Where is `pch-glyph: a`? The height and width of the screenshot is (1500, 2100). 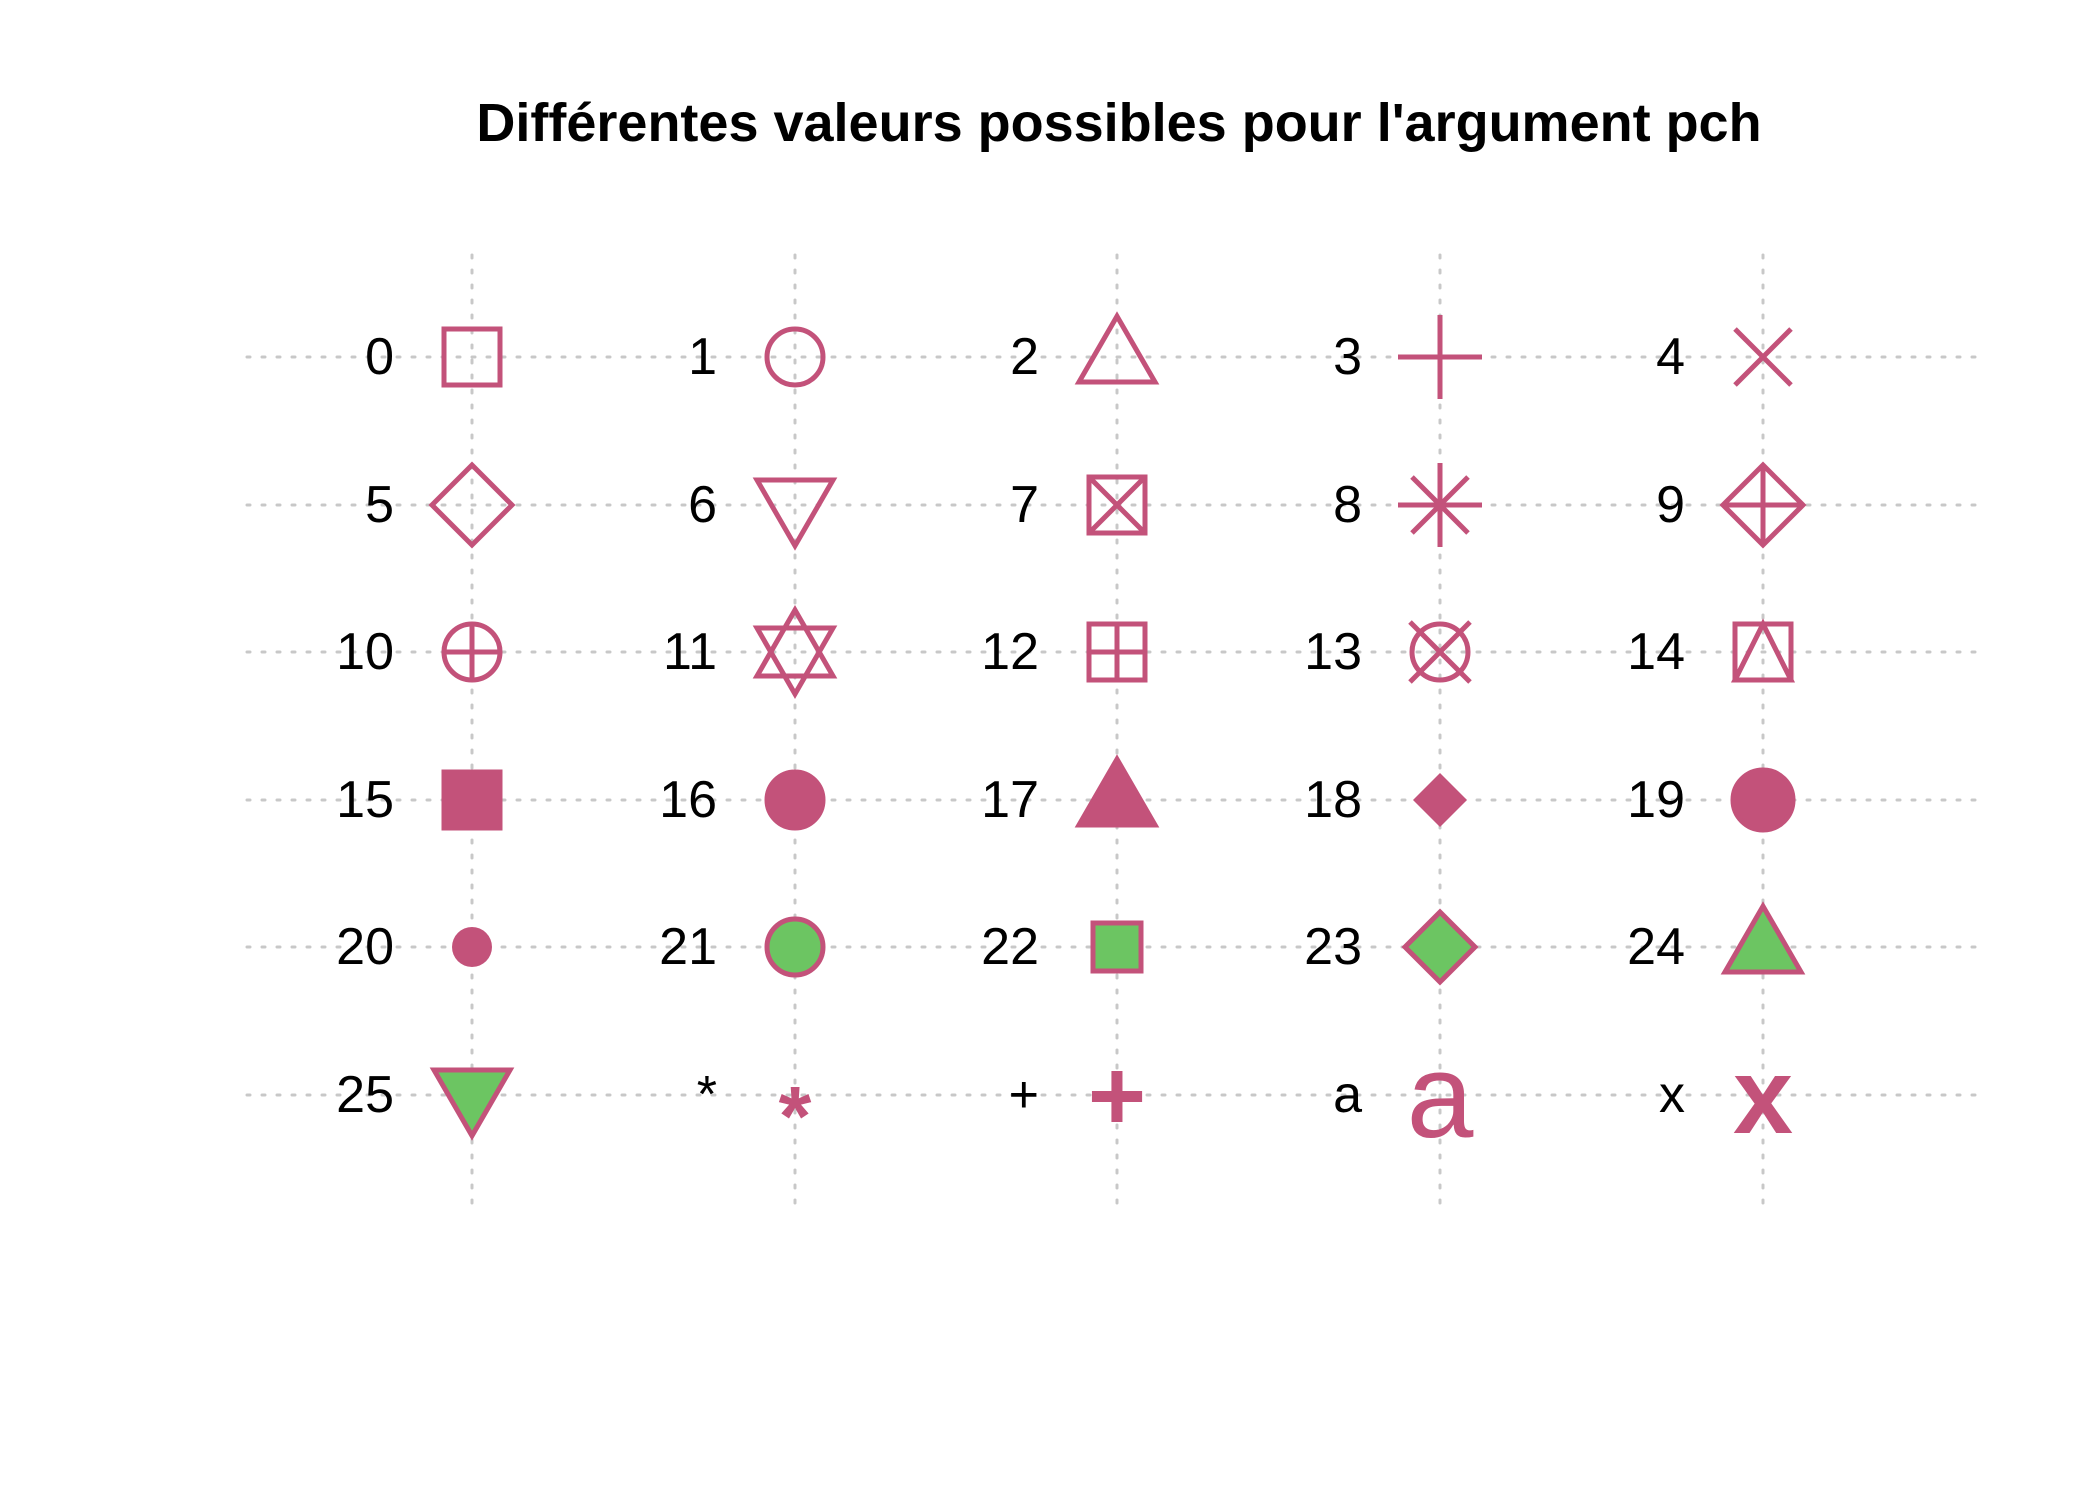
pch-glyph: a is located at coordinates (1440, 1096).